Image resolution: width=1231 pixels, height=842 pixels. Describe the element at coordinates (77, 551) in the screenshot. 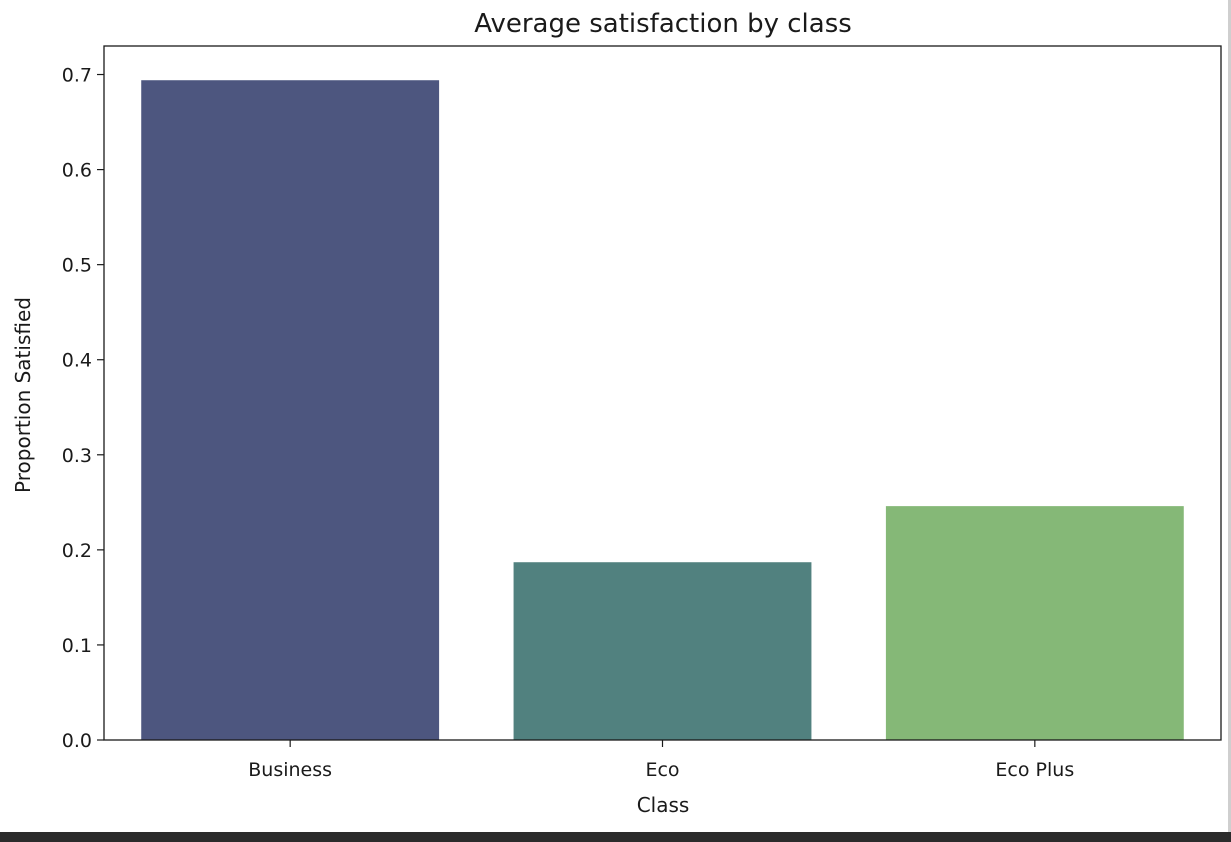

I see `y-tick-label: 0.2` at that location.